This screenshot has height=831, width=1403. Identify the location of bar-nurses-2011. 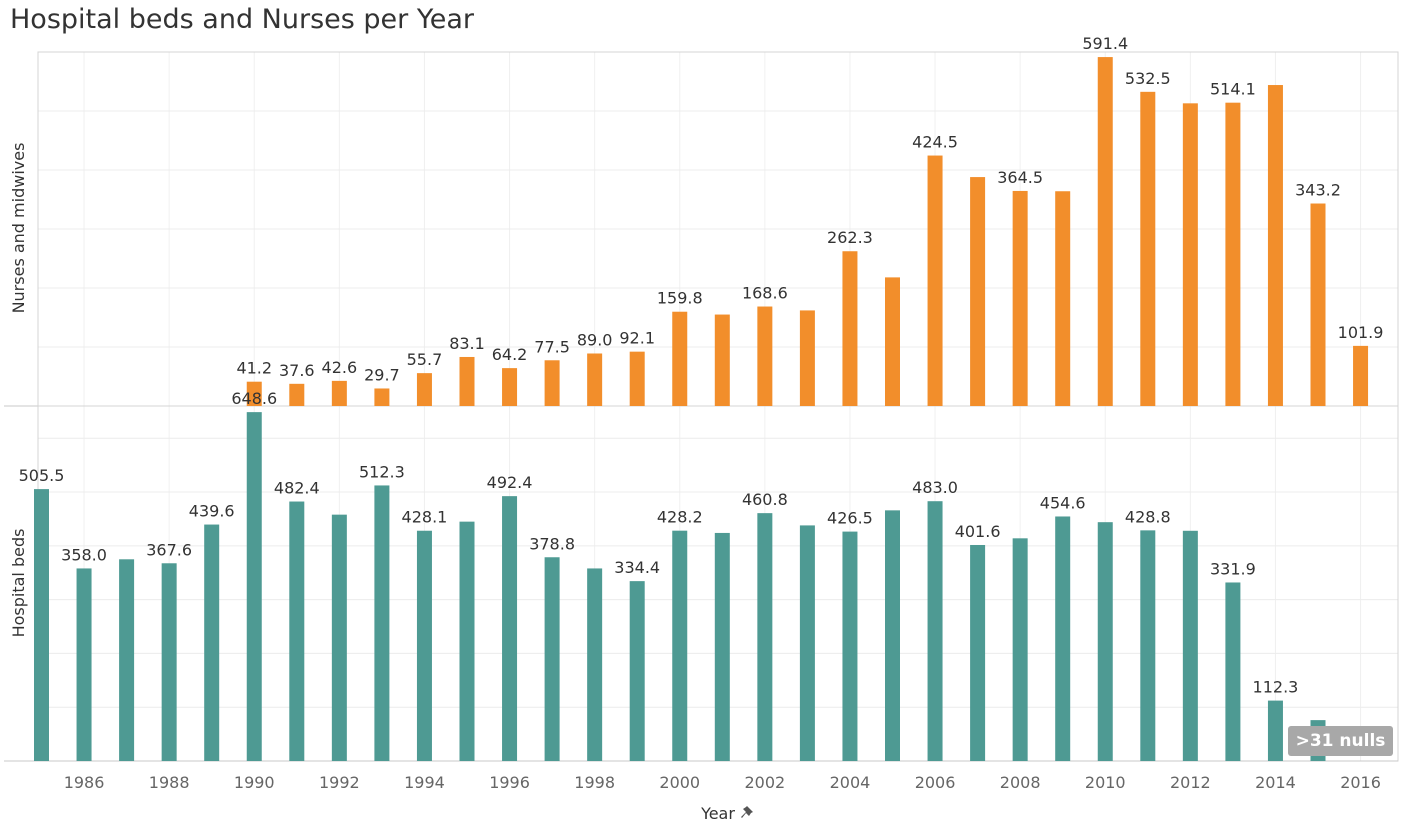
(1148, 248).